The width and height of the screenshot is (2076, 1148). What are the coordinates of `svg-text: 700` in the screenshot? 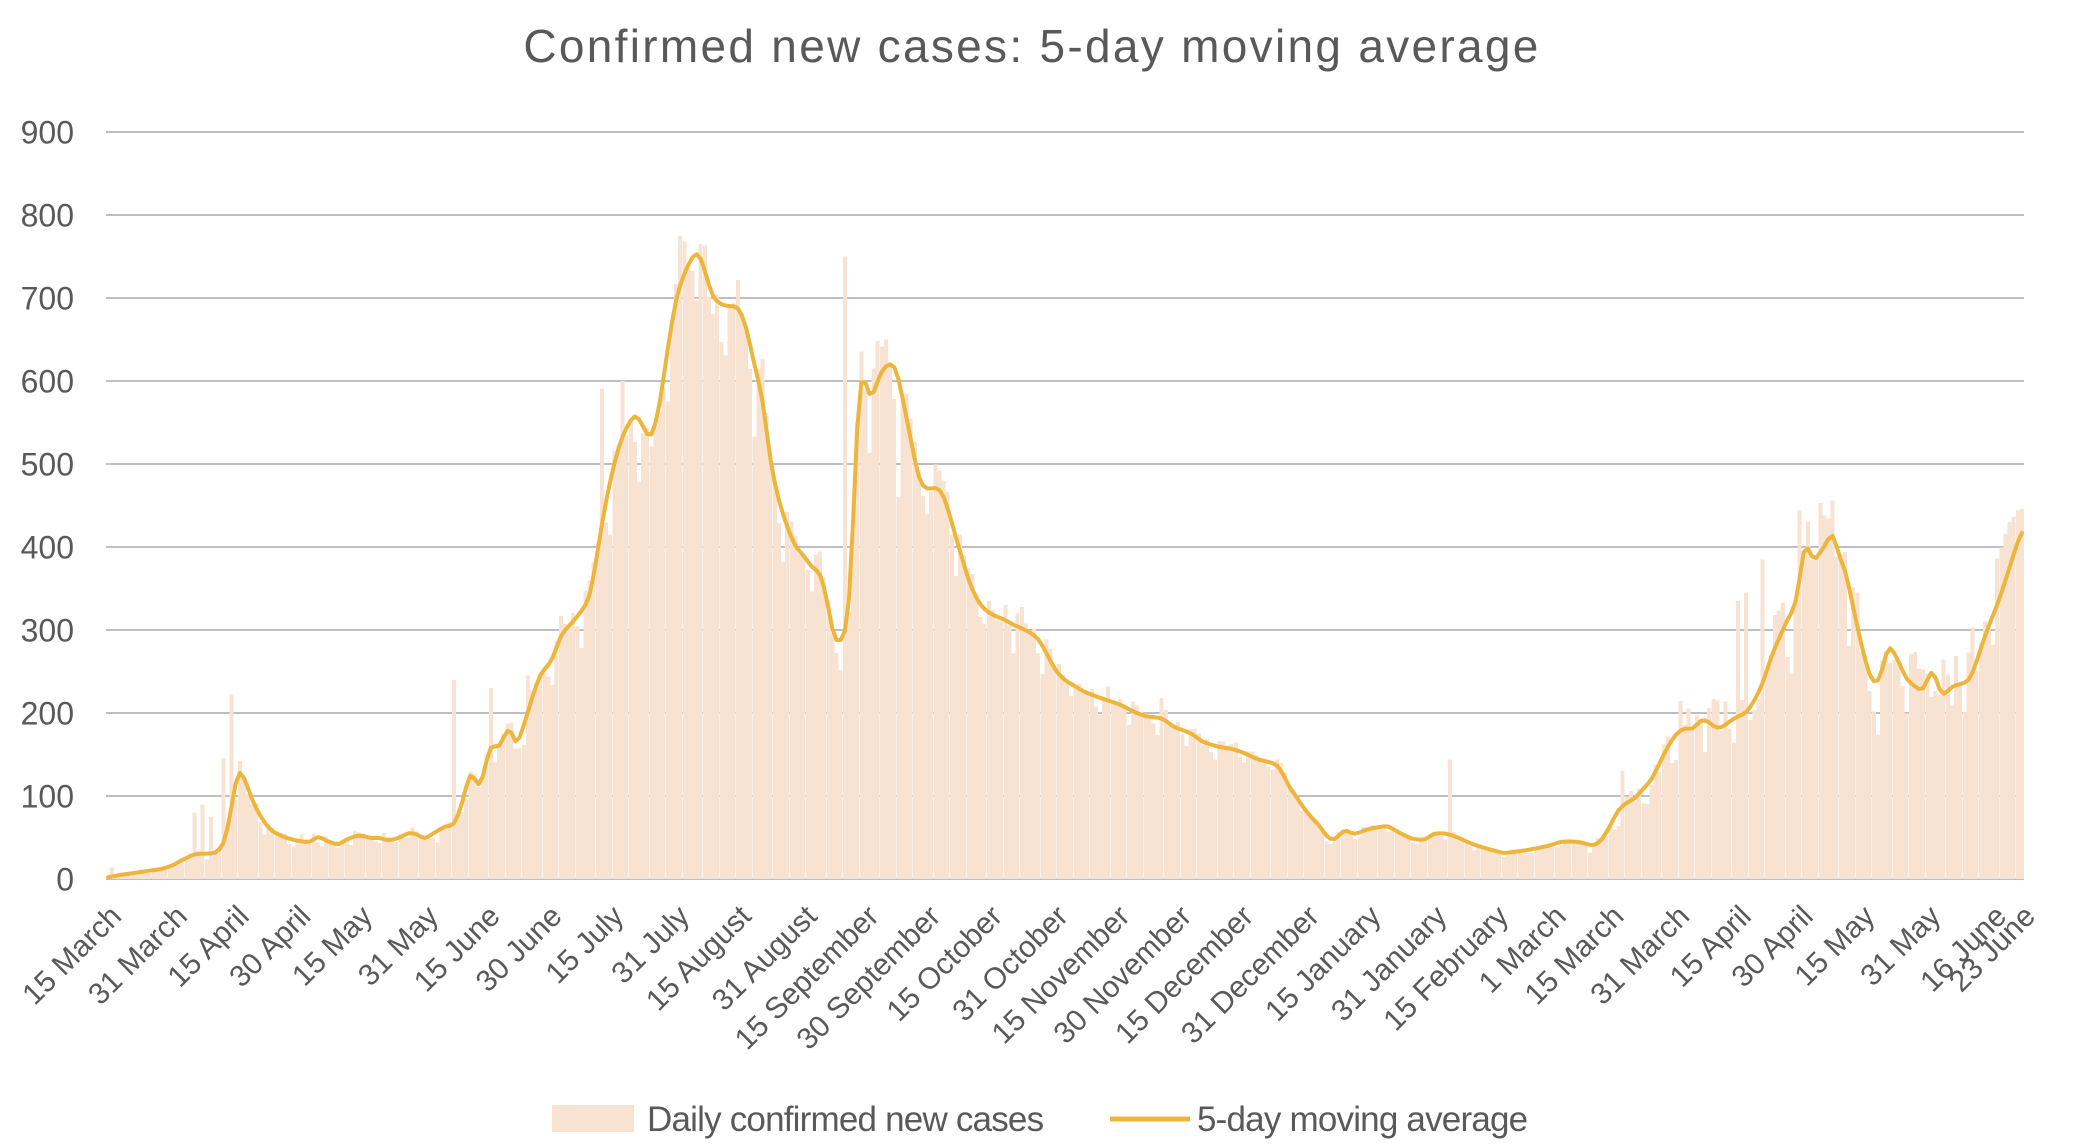 It's located at (47, 299).